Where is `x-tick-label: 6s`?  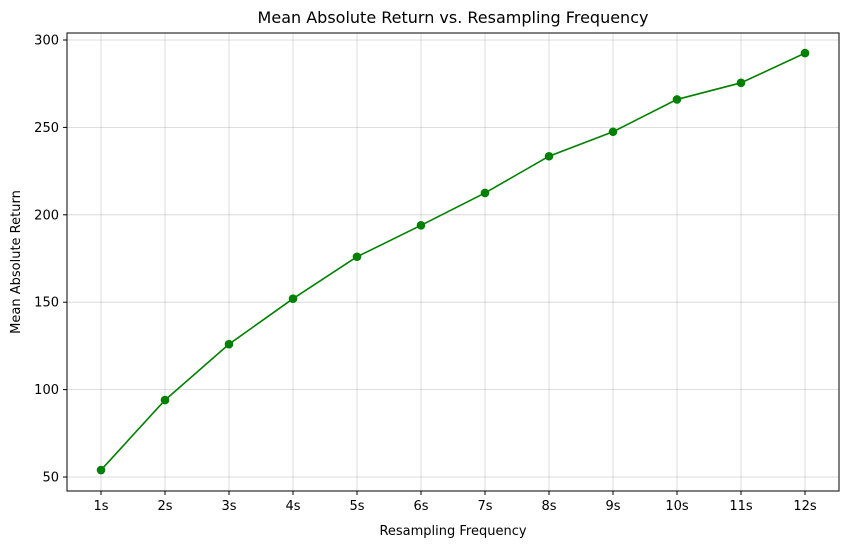 x-tick-label: 6s is located at coordinates (420, 506).